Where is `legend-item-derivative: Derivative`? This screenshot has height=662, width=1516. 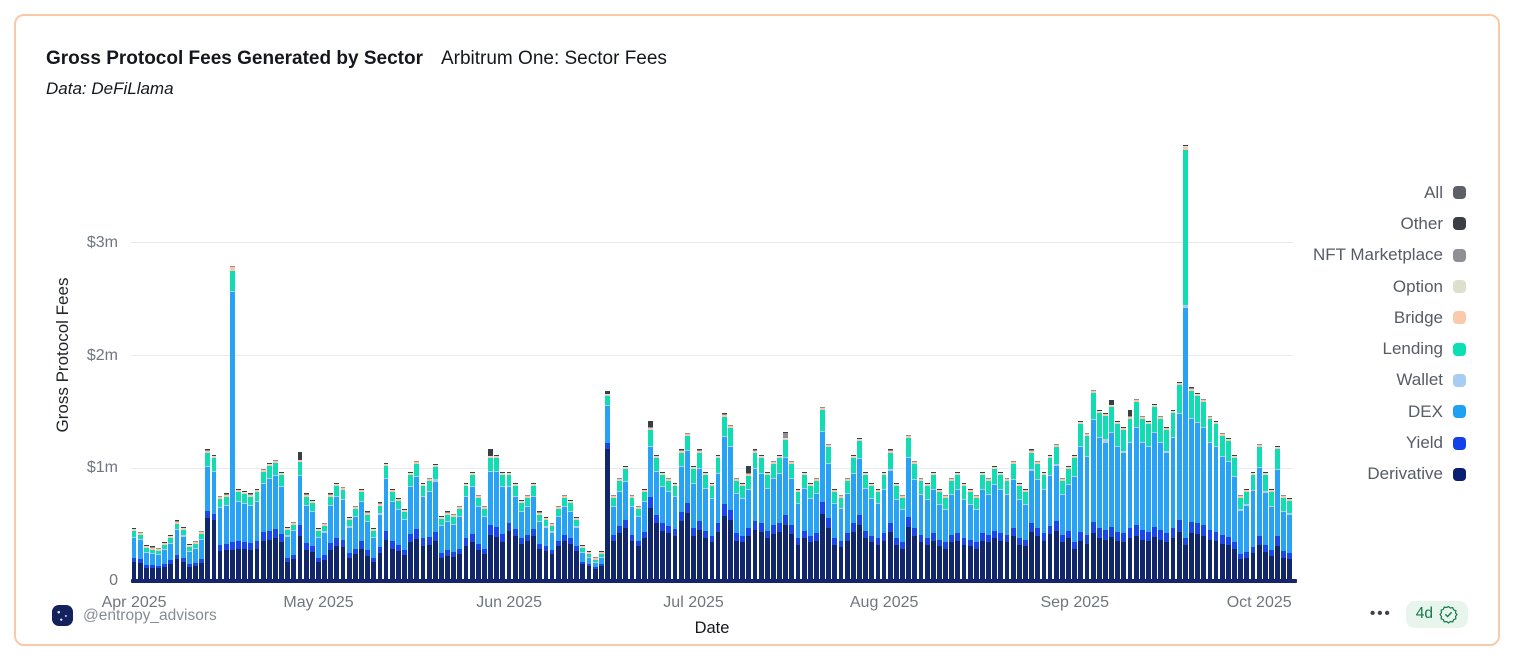
legend-item-derivative: Derivative is located at coordinates (1389, 474).